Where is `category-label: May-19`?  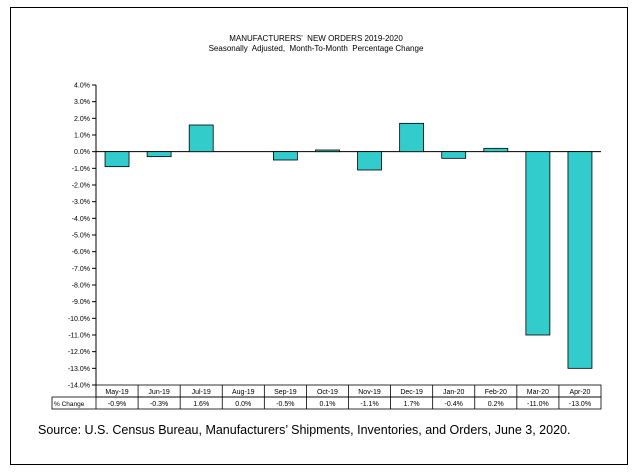 category-label: May-19 is located at coordinates (116, 392).